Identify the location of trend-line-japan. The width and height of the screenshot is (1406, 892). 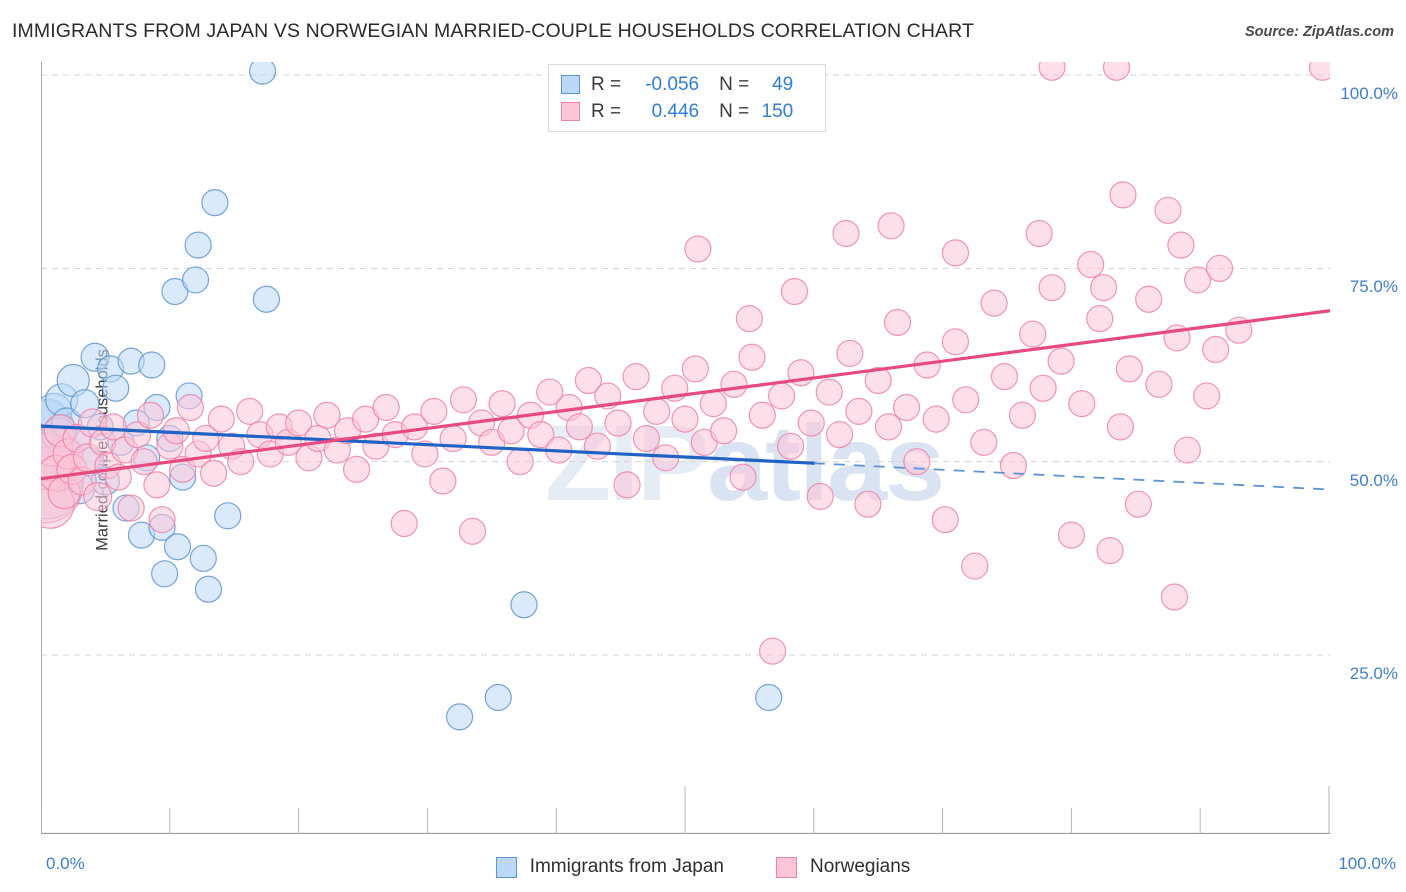
(428, 444).